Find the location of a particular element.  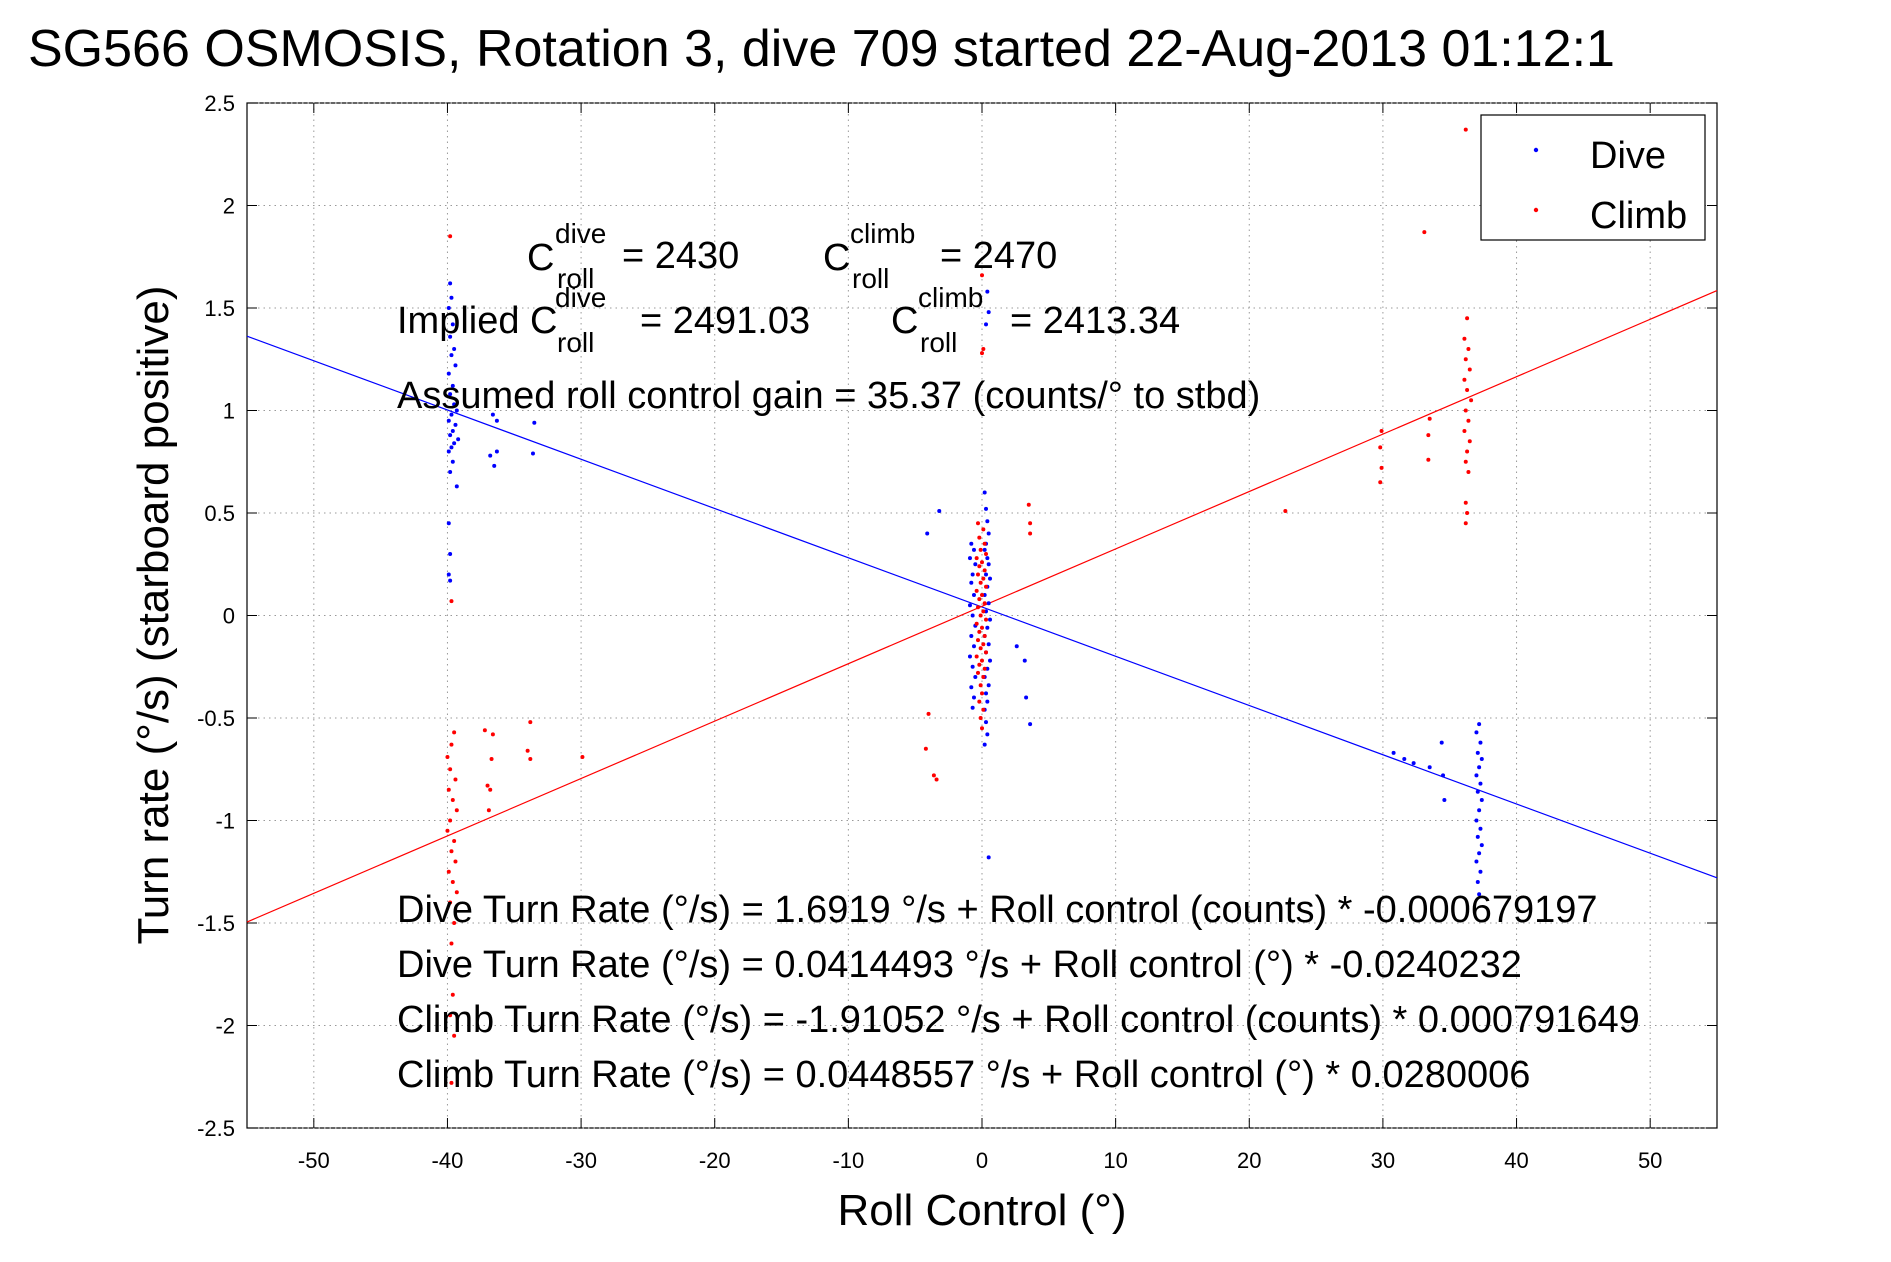

y-axis-label: Turn rate (°/s) (starboard positive) is located at coordinates (153, 614).